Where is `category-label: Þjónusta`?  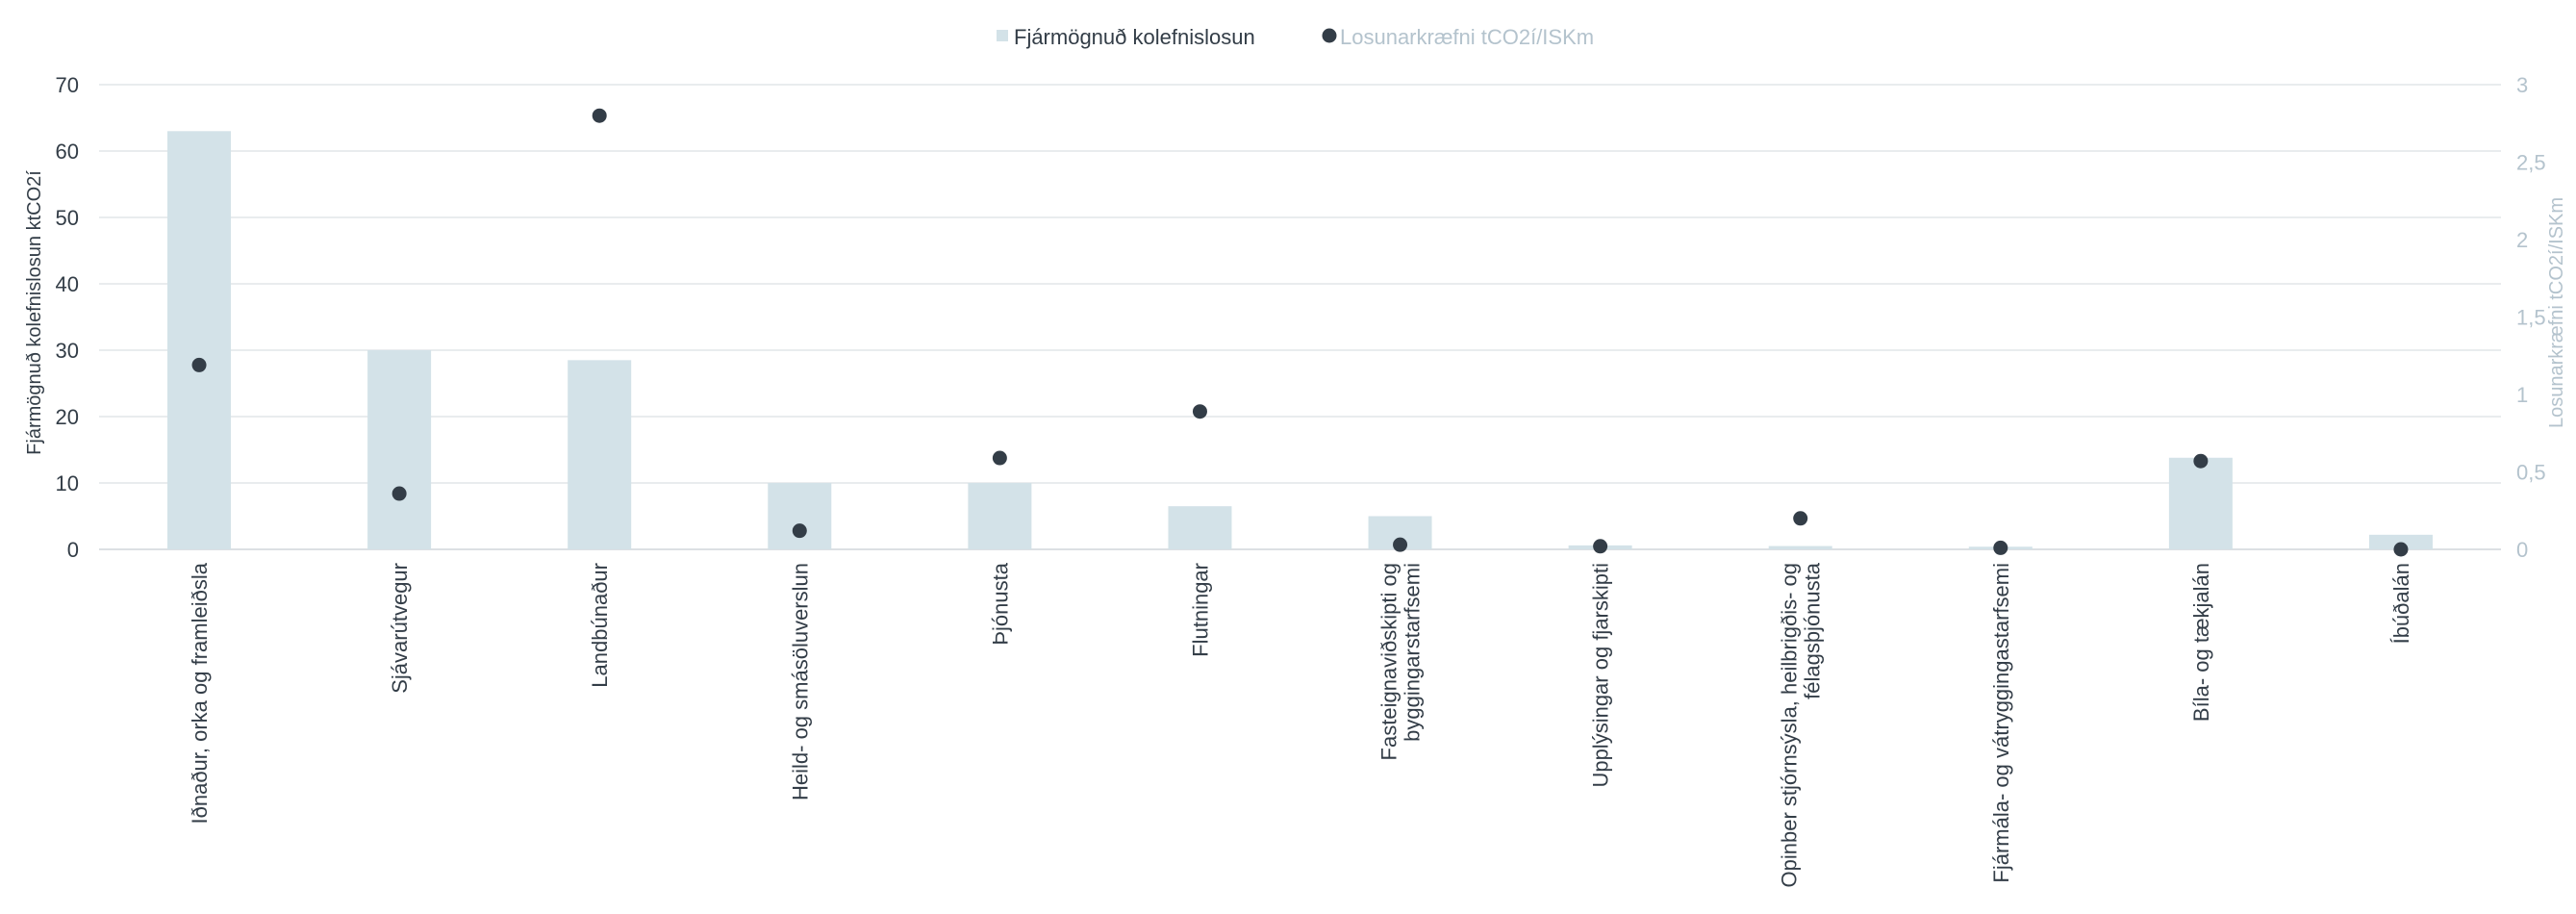 category-label: Þjónusta is located at coordinates (1000, 603).